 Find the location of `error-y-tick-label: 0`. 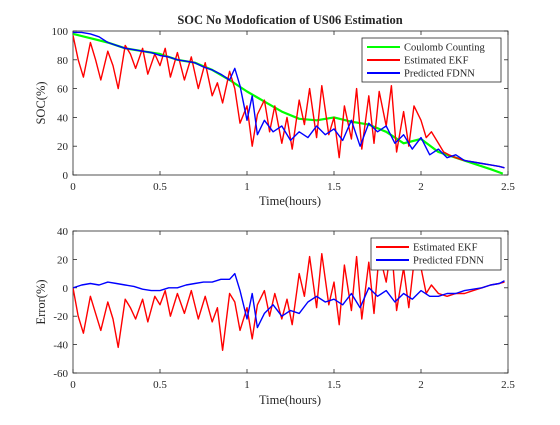

error-y-tick-label: 0 is located at coordinates (66, 289).